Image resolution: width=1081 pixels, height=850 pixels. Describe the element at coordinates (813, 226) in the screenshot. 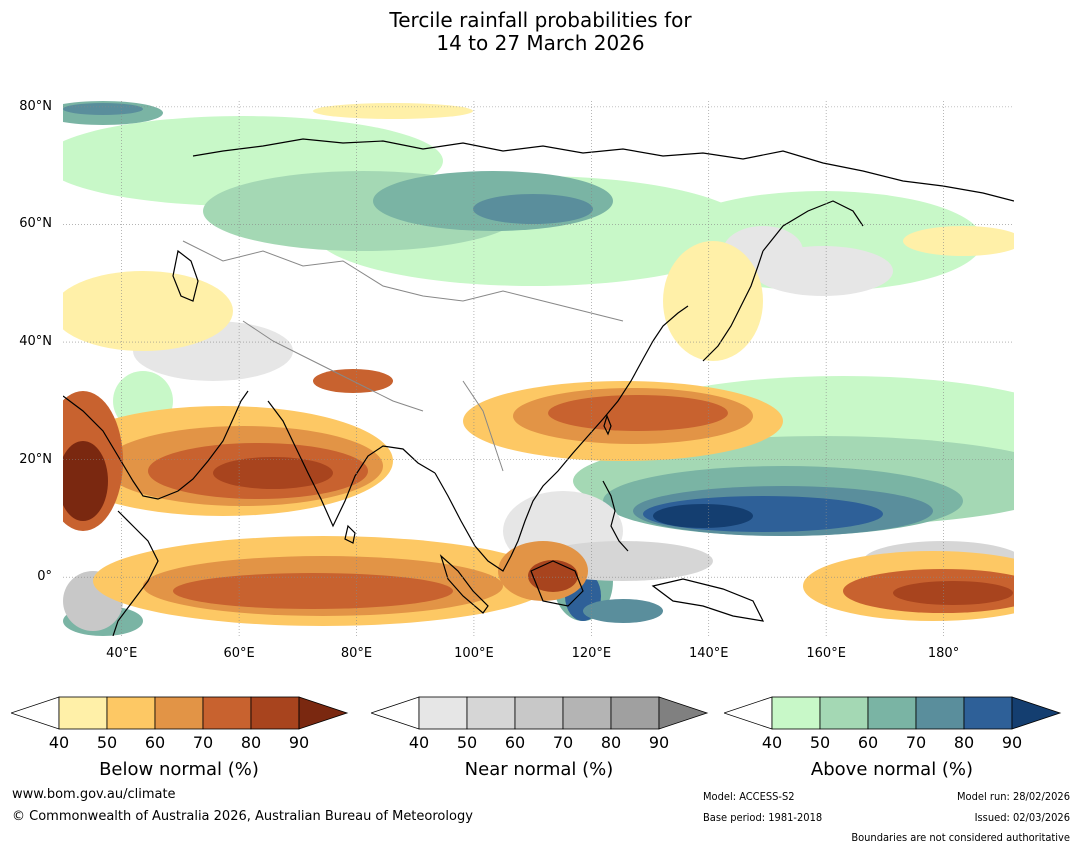

I see `kamchatka` at that location.